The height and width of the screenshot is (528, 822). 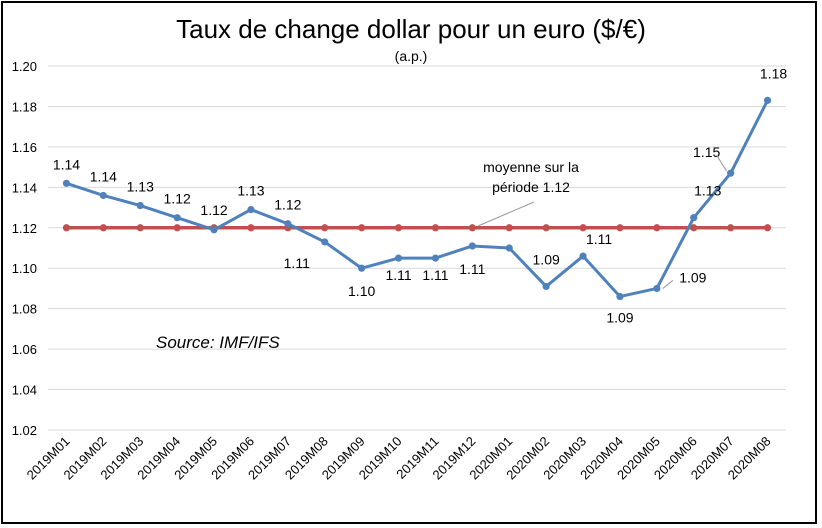 I want to click on chart-subtitle: (a.p.), so click(x=411, y=56).